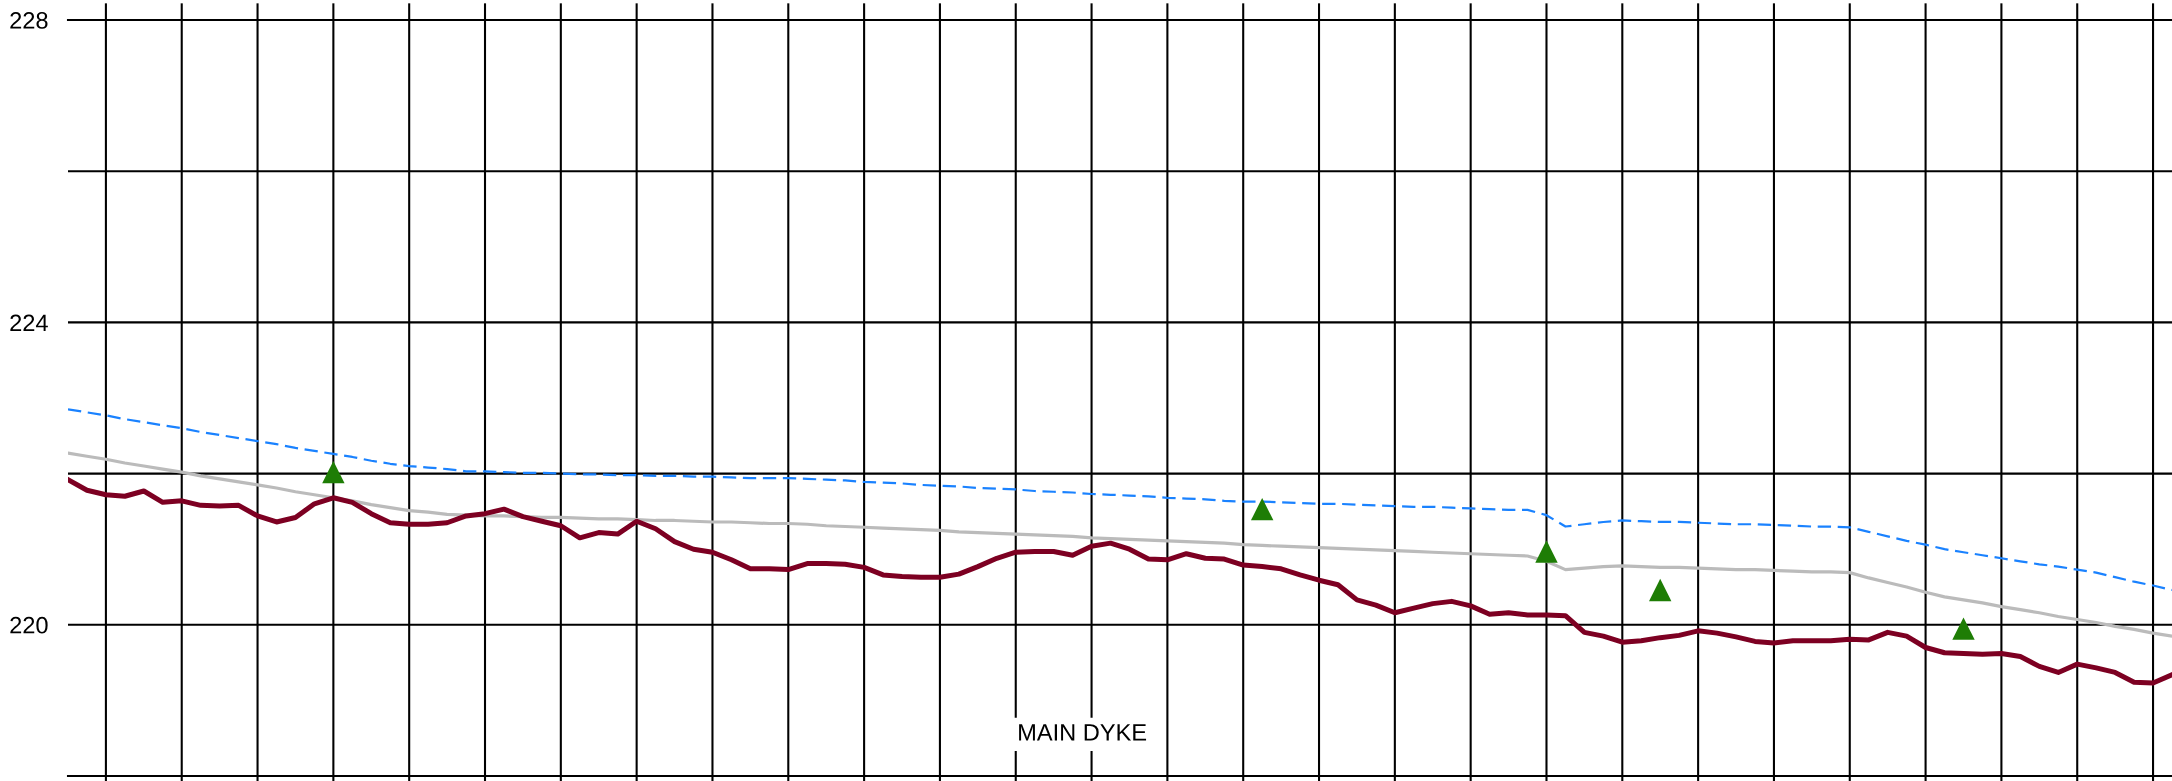  What do you see at coordinates (29, 322) in the screenshot?
I see `y-tick-label: 224` at bounding box center [29, 322].